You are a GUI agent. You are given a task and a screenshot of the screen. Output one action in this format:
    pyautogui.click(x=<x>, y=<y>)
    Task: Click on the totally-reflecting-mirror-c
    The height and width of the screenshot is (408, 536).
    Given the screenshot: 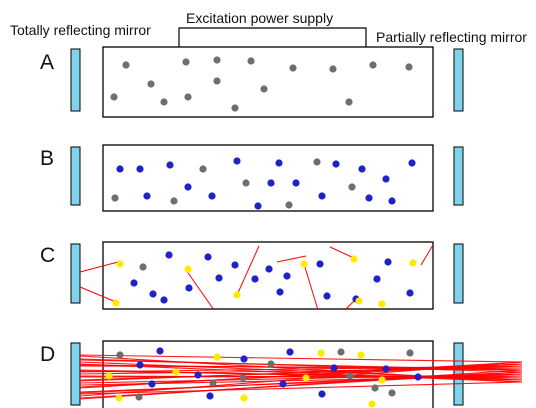 What is the action you would take?
    pyautogui.click(x=75, y=273)
    